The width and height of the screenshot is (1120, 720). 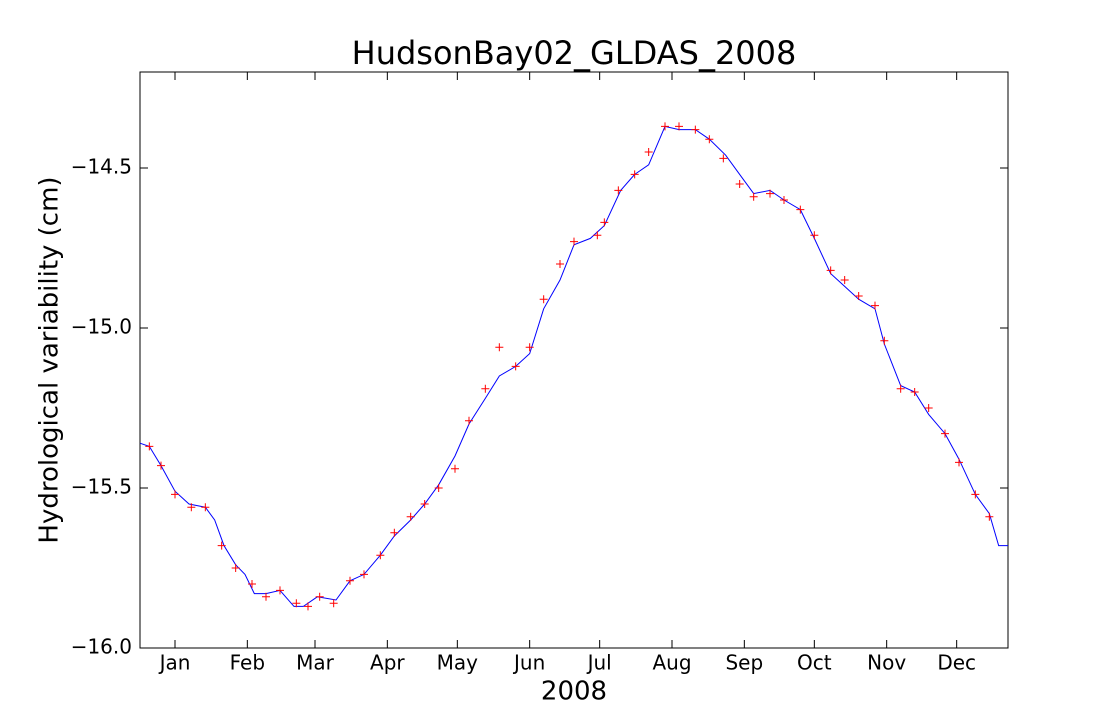 What do you see at coordinates (599, 663) in the screenshot?
I see `x-tick-label: Jul` at bounding box center [599, 663].